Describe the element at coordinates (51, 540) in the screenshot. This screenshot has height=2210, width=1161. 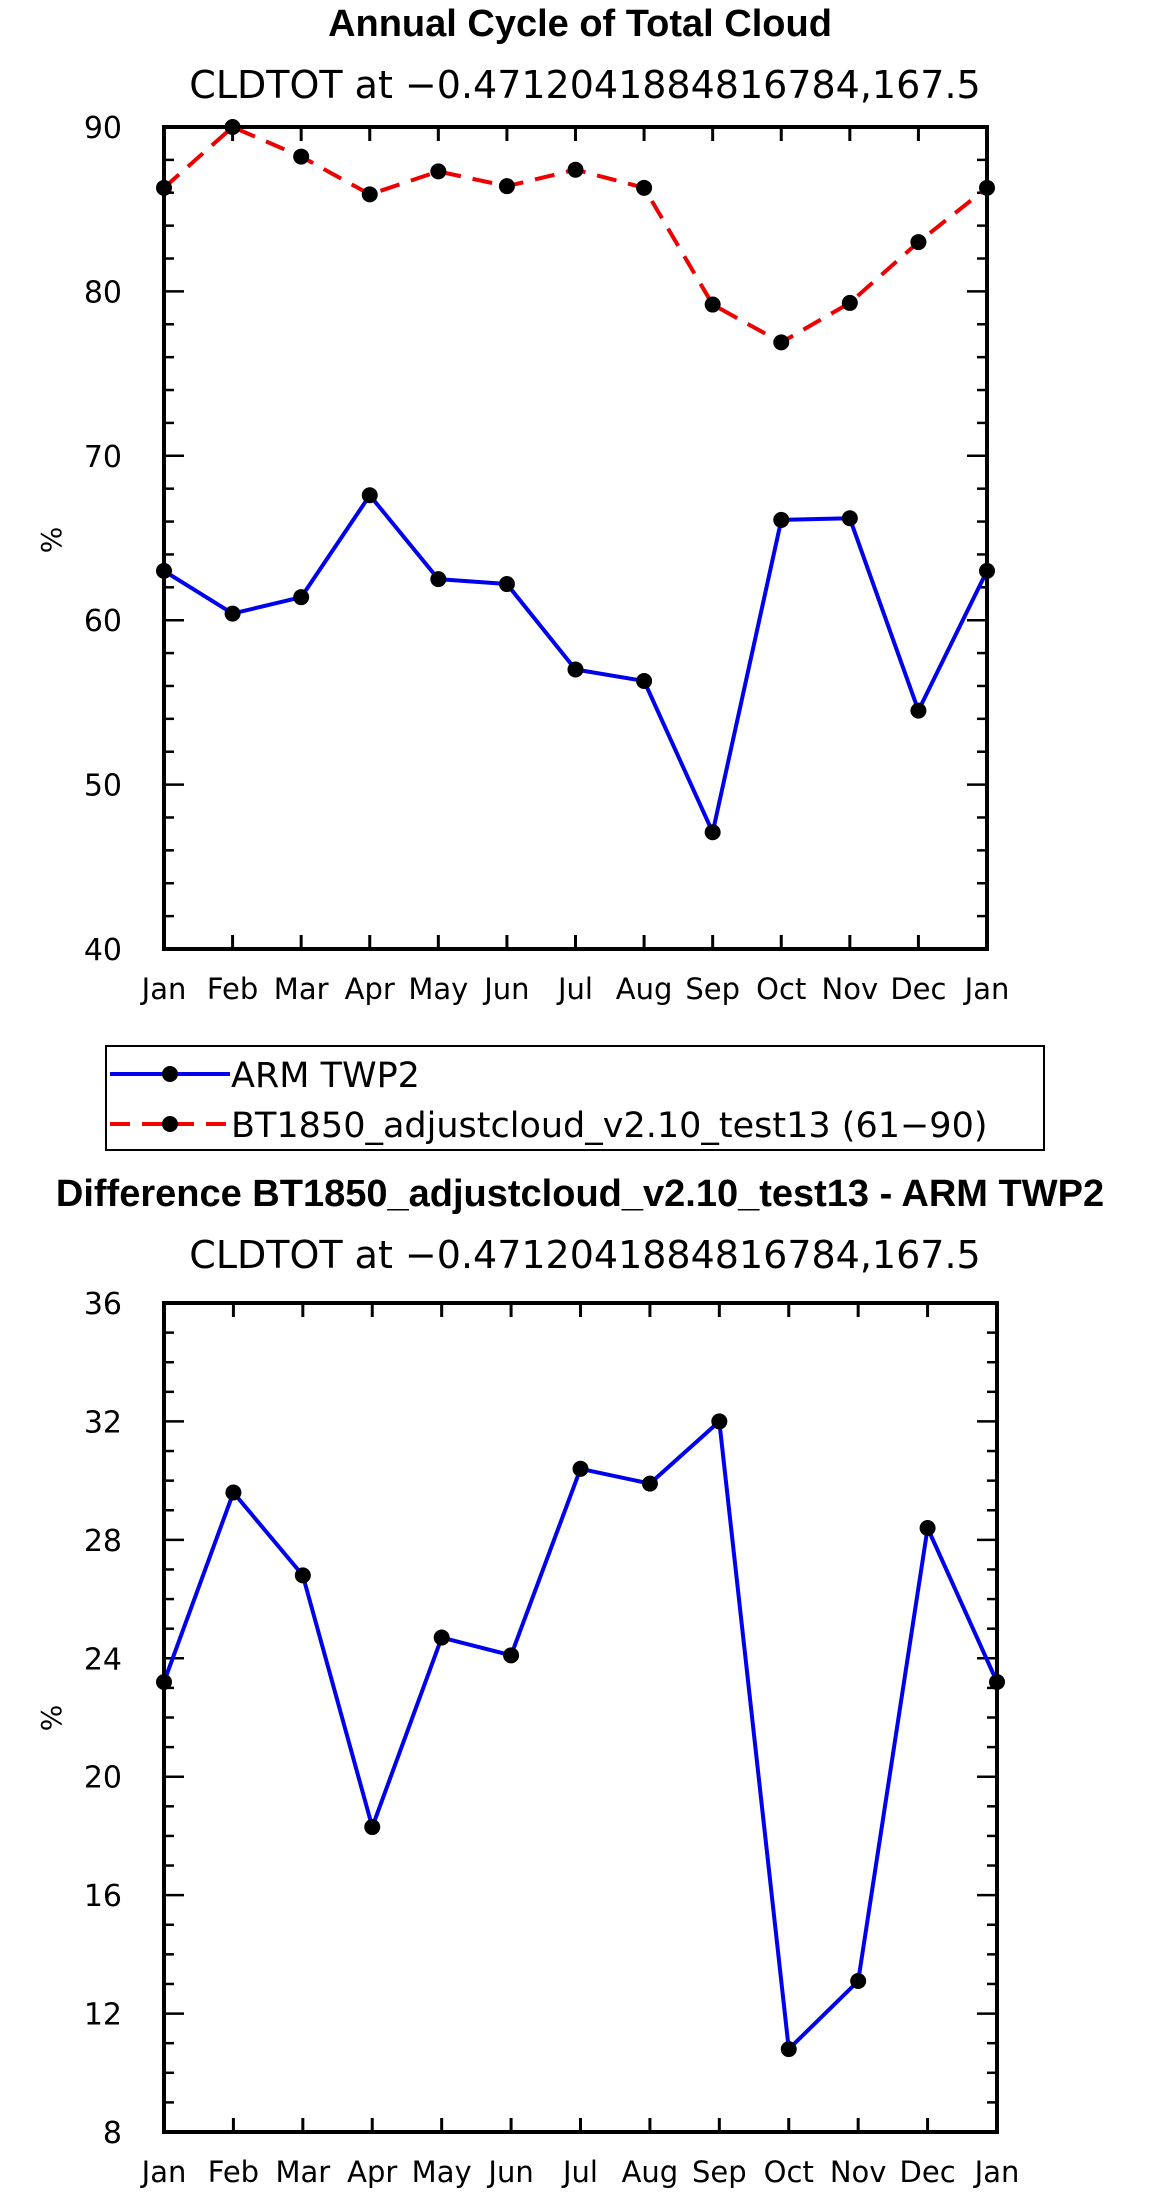
I see `top-y-axis-label: %` at that location.